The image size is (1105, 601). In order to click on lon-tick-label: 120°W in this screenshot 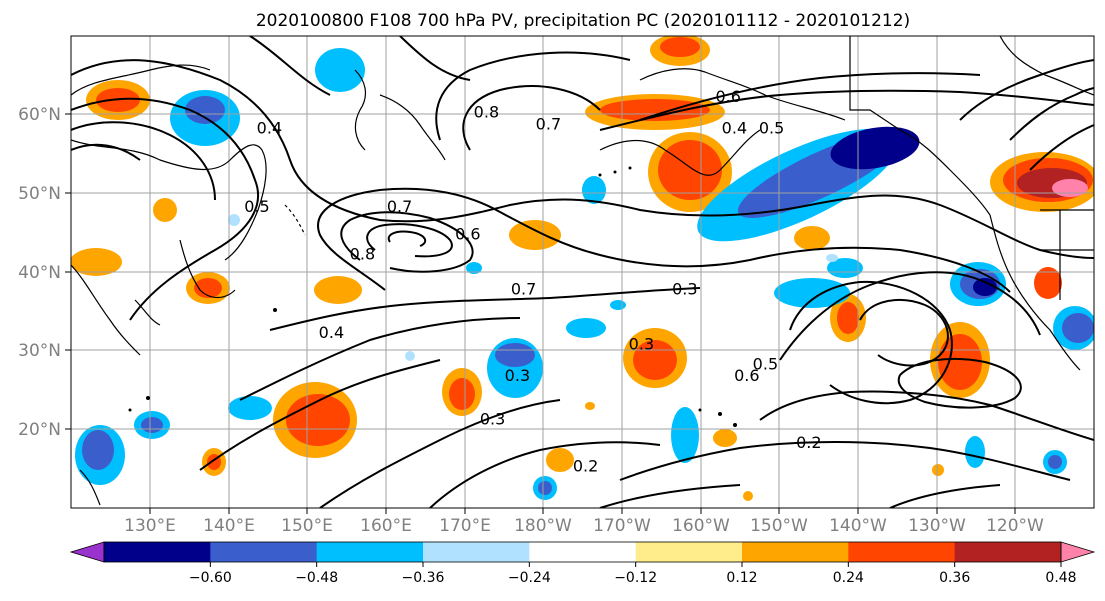, I will do `click(1015, 526)`.